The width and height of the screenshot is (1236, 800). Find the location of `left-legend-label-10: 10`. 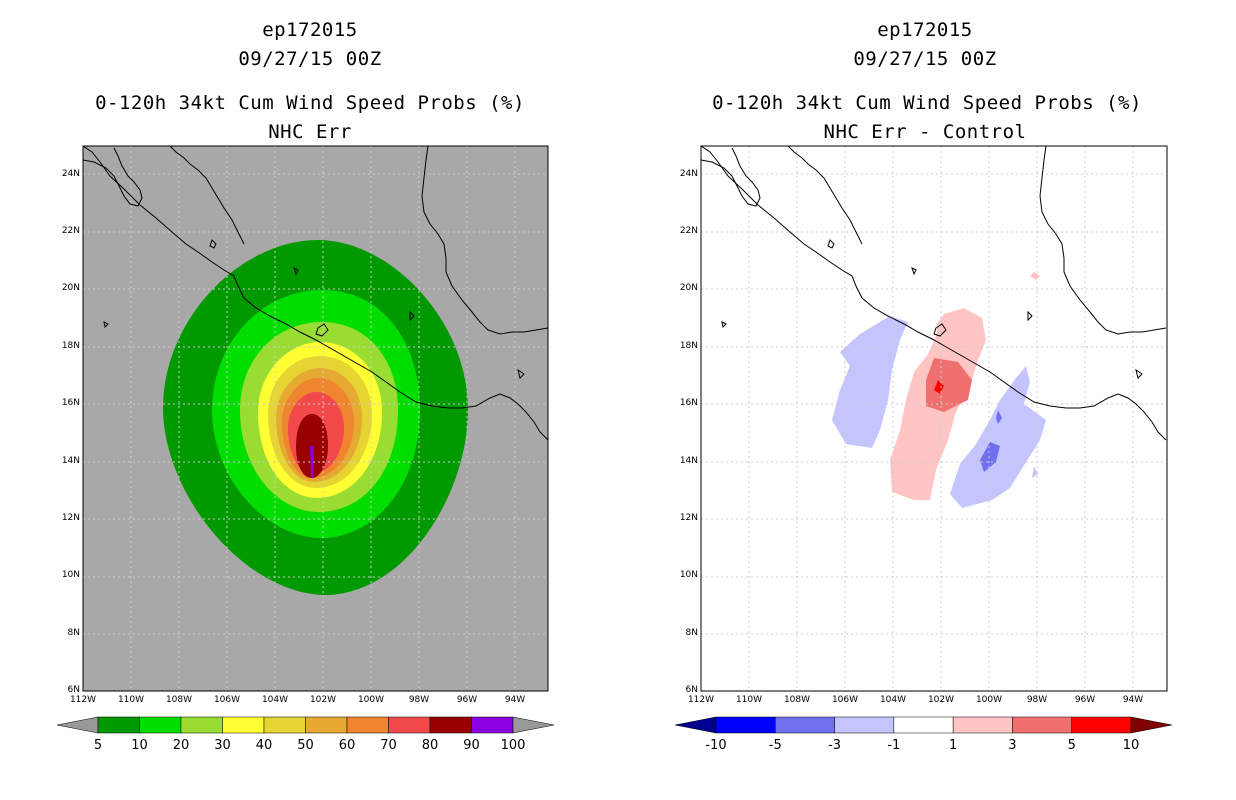

left-legend-label-10: 10 is located at coordinates (139, 745).